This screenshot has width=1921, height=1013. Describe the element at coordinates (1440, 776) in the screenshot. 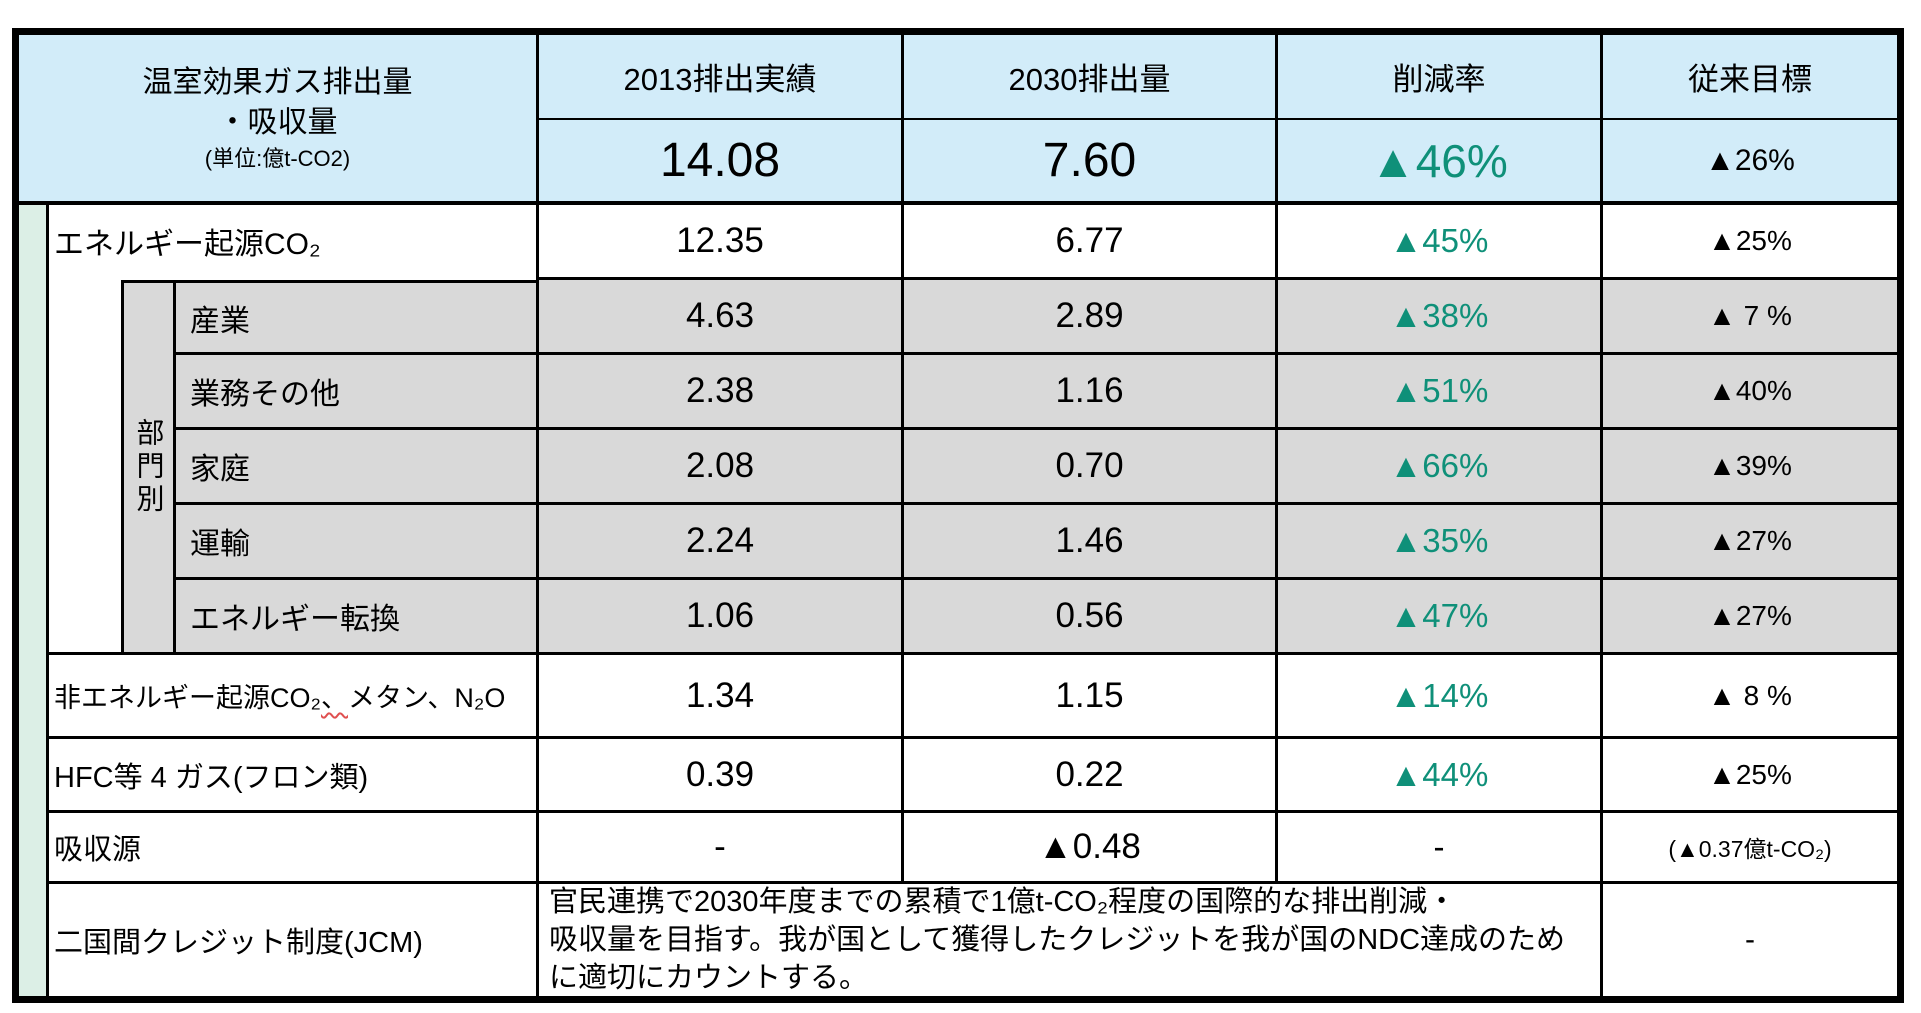

I see `hfc-reduction-value: ▲44%` at that location.